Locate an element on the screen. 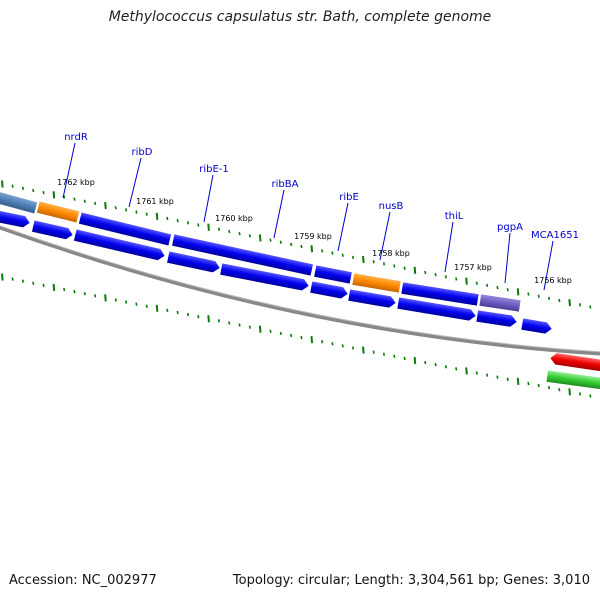 The width and height of the screenshot is (600, 600). gene-label-ribBA: ribBA is located at coordinates (285, 184).